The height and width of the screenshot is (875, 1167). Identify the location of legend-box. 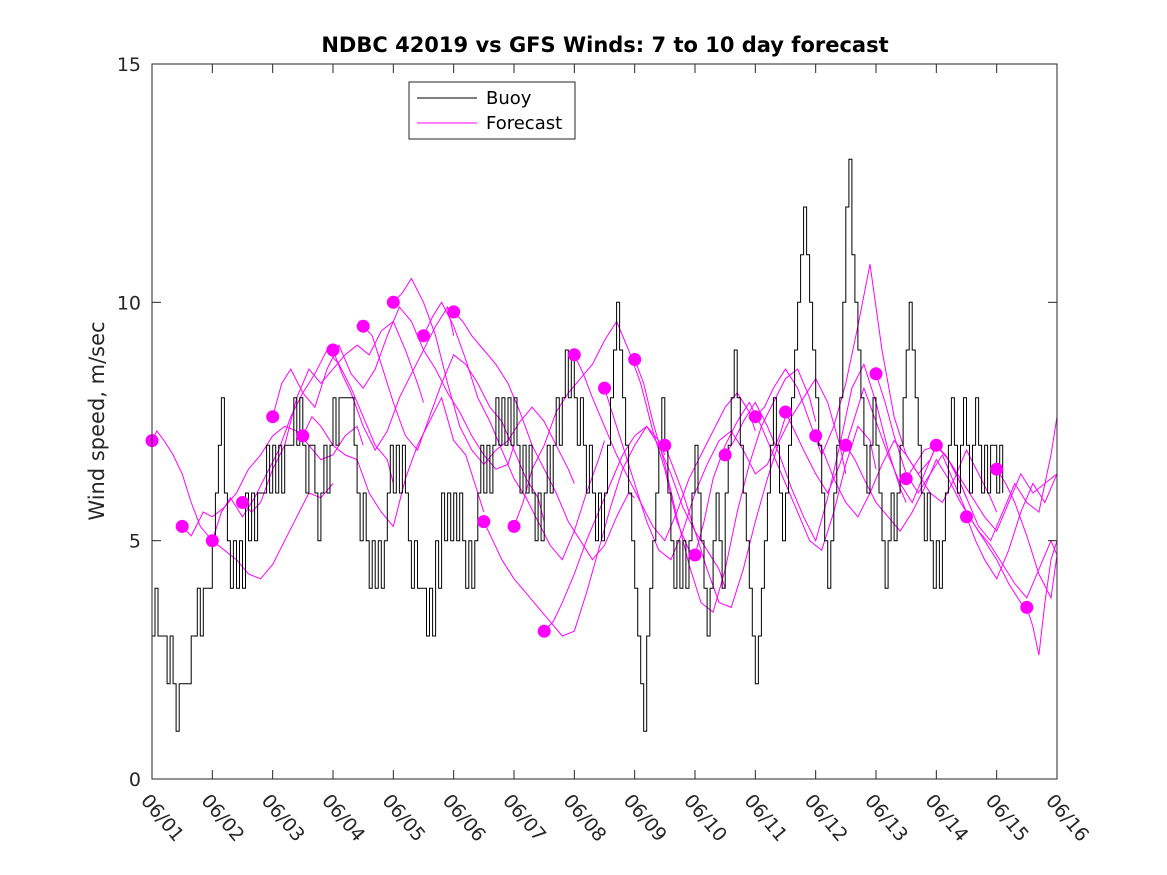
(492, 110).